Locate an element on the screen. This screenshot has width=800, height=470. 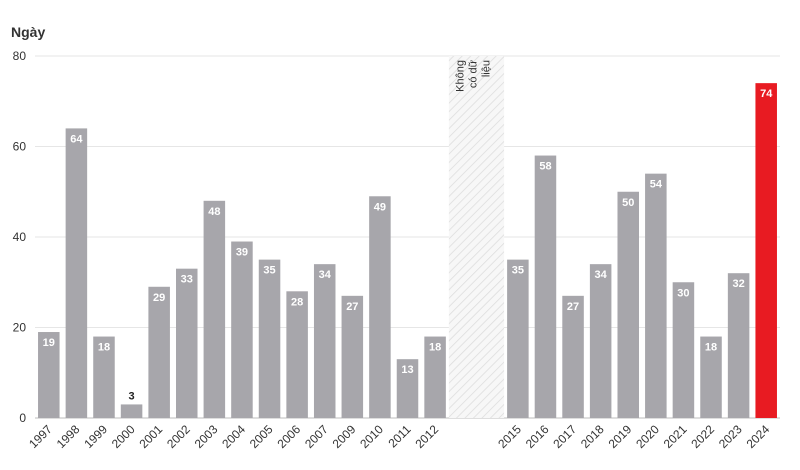
no-data-label: Không is located at coordinates (460, 76).